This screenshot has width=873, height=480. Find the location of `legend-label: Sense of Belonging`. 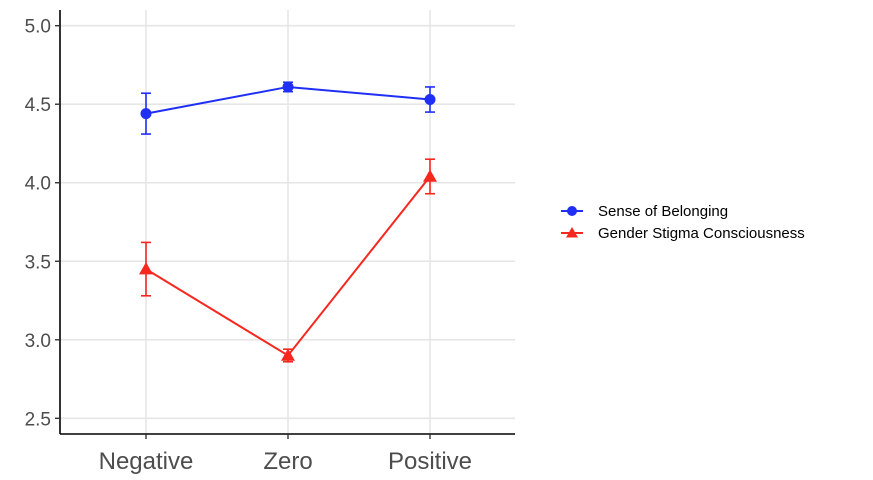

legend-label: Sense of Belonging is located at coordinates (663, 211).